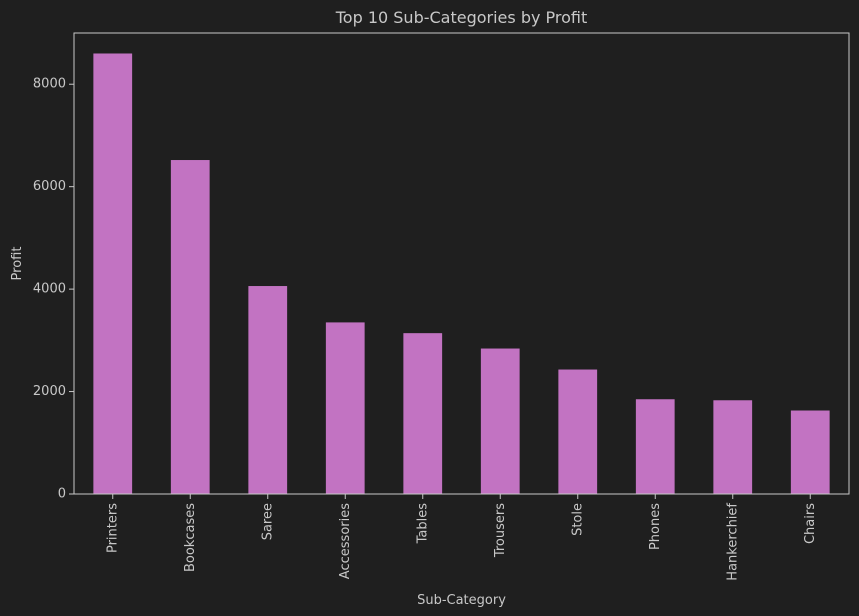 This screenshot has height=616, width=859. Describe the element at coordinates (577, 519) in the screenshot. I see `x-tick-label: Stole` at that location.